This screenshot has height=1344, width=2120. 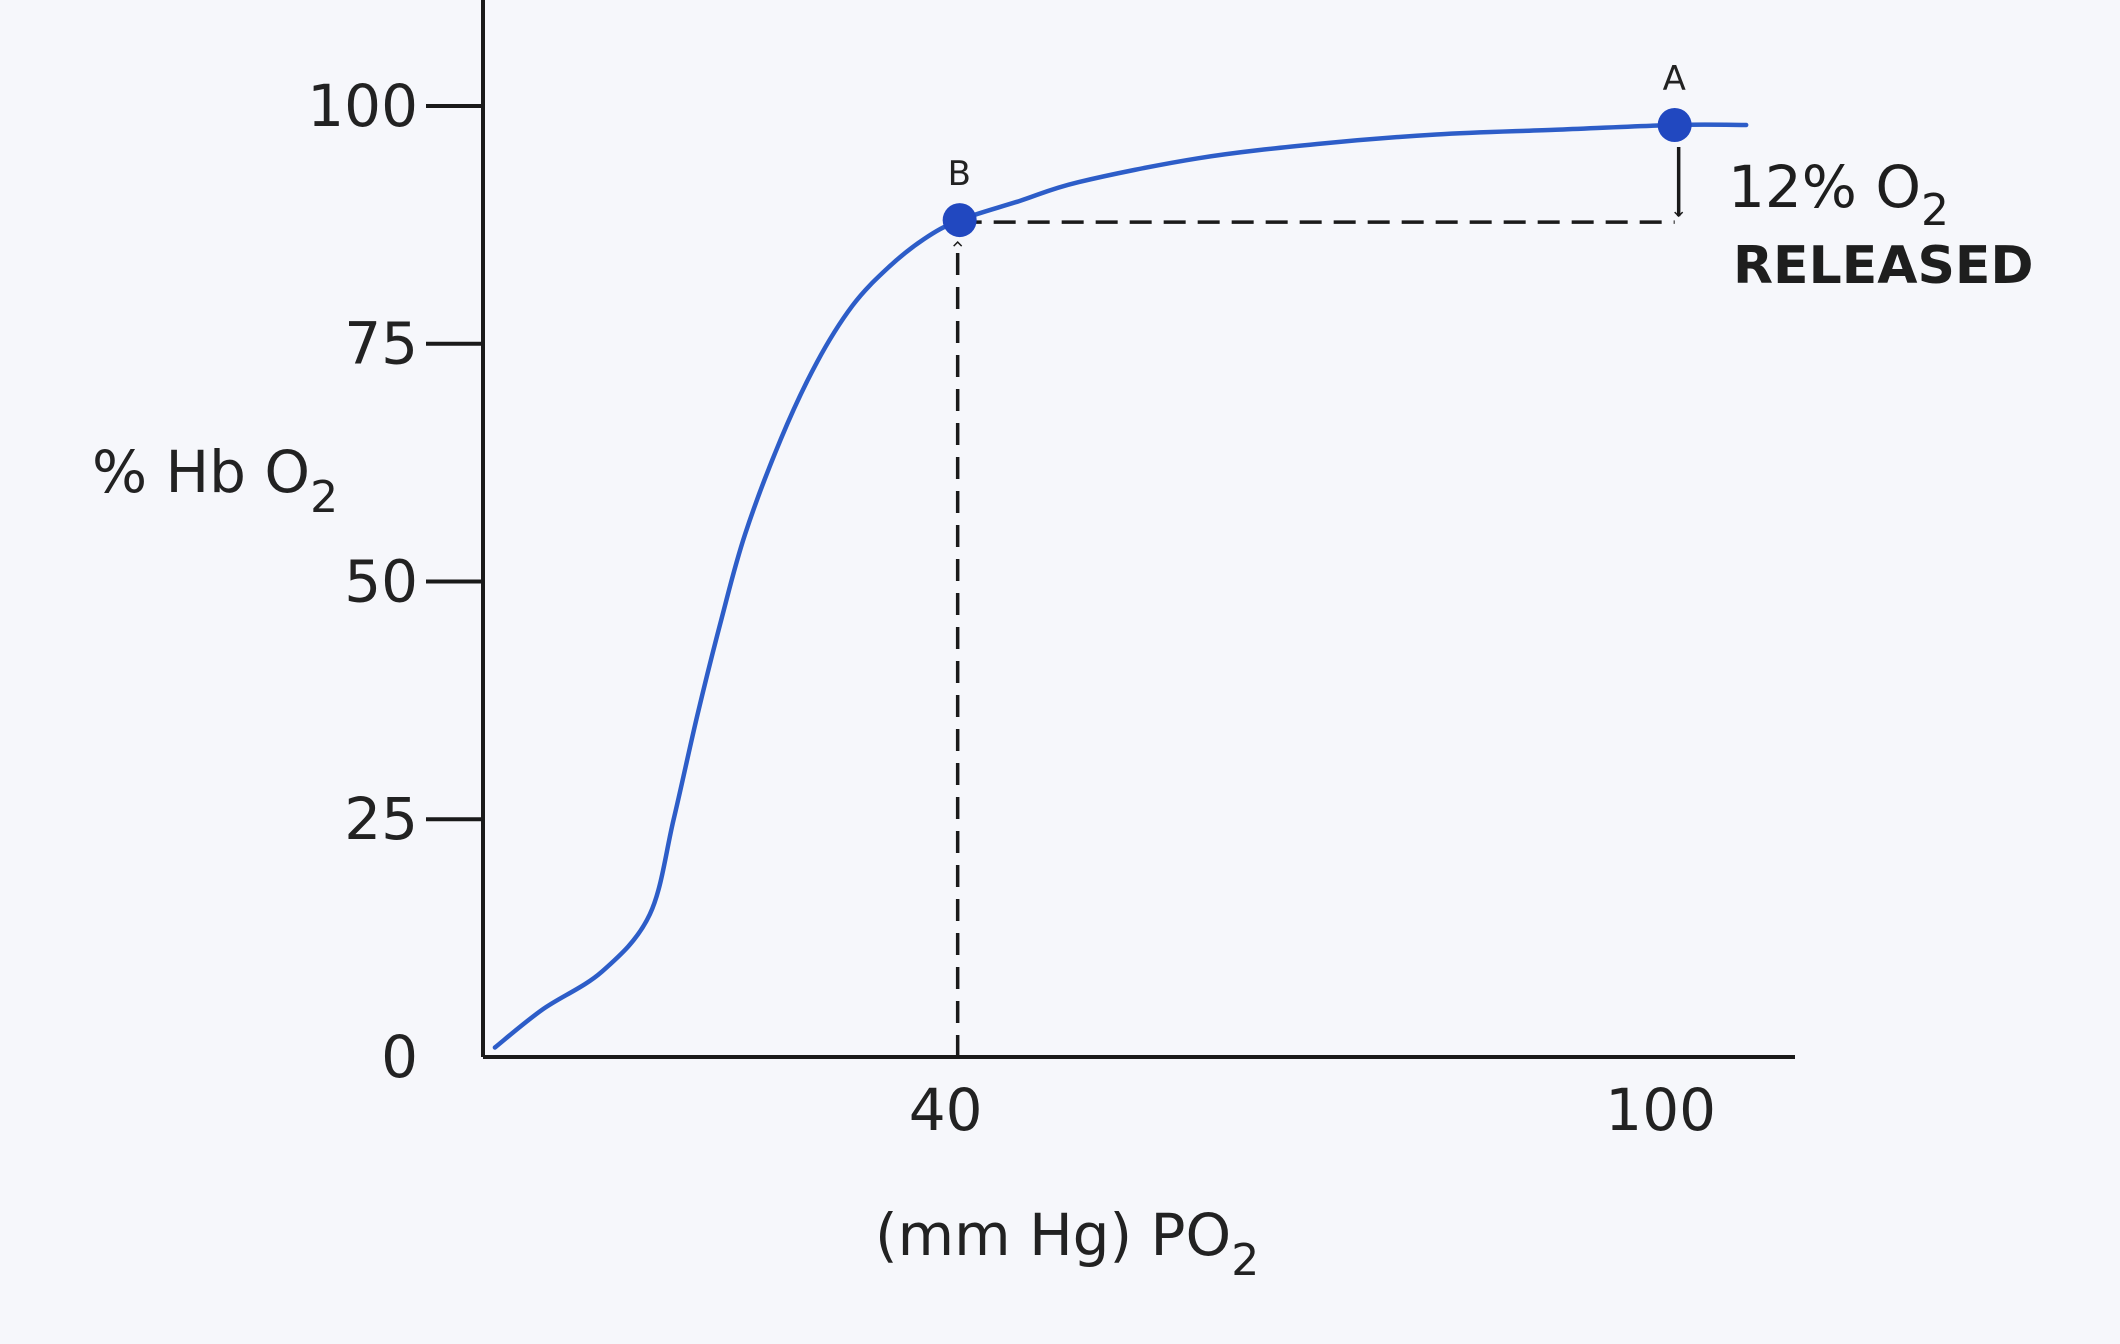 What do you see at coordinates (1674, 125) in the screenshot?
I see `point-a` at bounding box center [1674, 125].